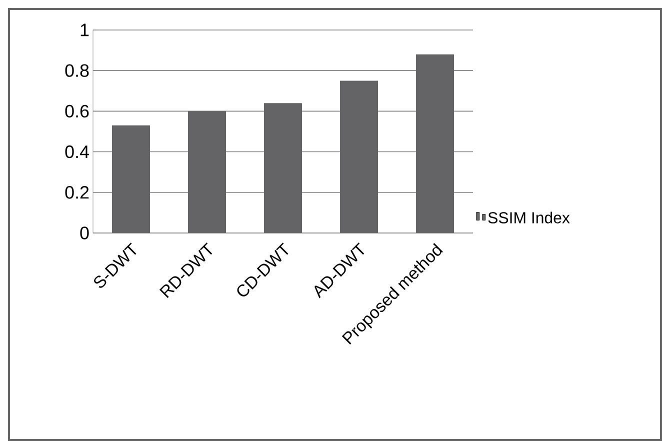 The image size is (662, 441). Describe the element at coordinates (77, 192) in the screenshot. I see `y-tick-label: 0.2` at that location.